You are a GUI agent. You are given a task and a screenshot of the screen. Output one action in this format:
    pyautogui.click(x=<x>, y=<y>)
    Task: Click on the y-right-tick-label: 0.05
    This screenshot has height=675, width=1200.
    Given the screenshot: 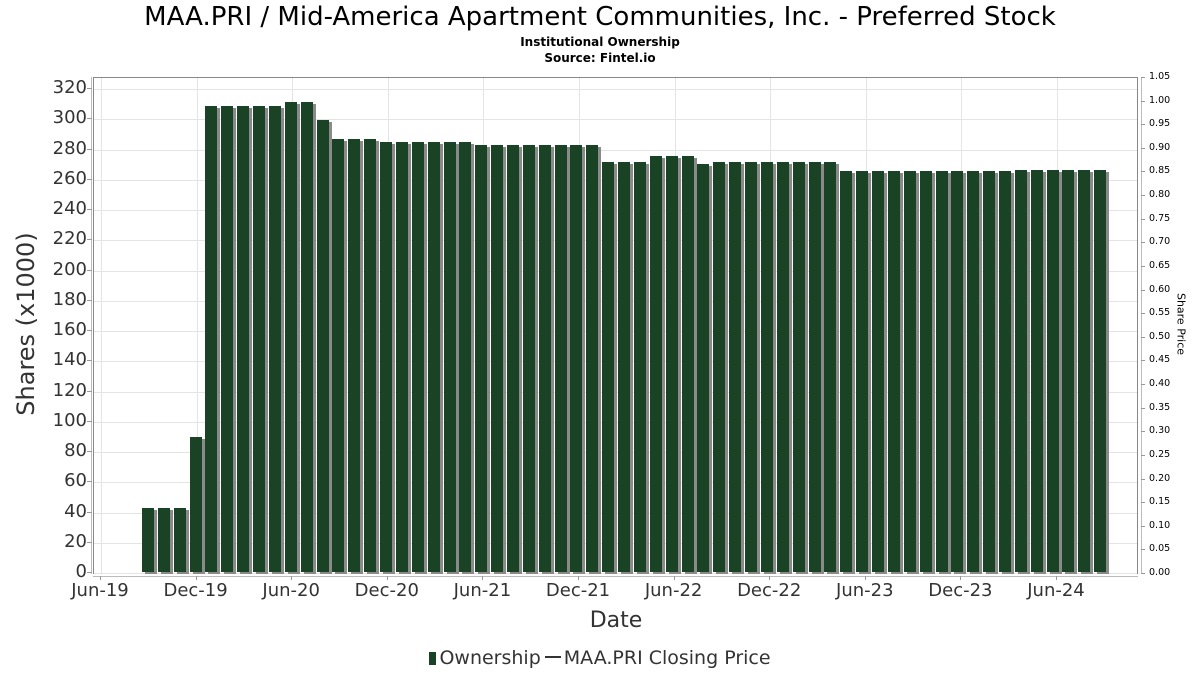 What is the action you would take?
    pyautogui.click(x=1160, y=549)
    